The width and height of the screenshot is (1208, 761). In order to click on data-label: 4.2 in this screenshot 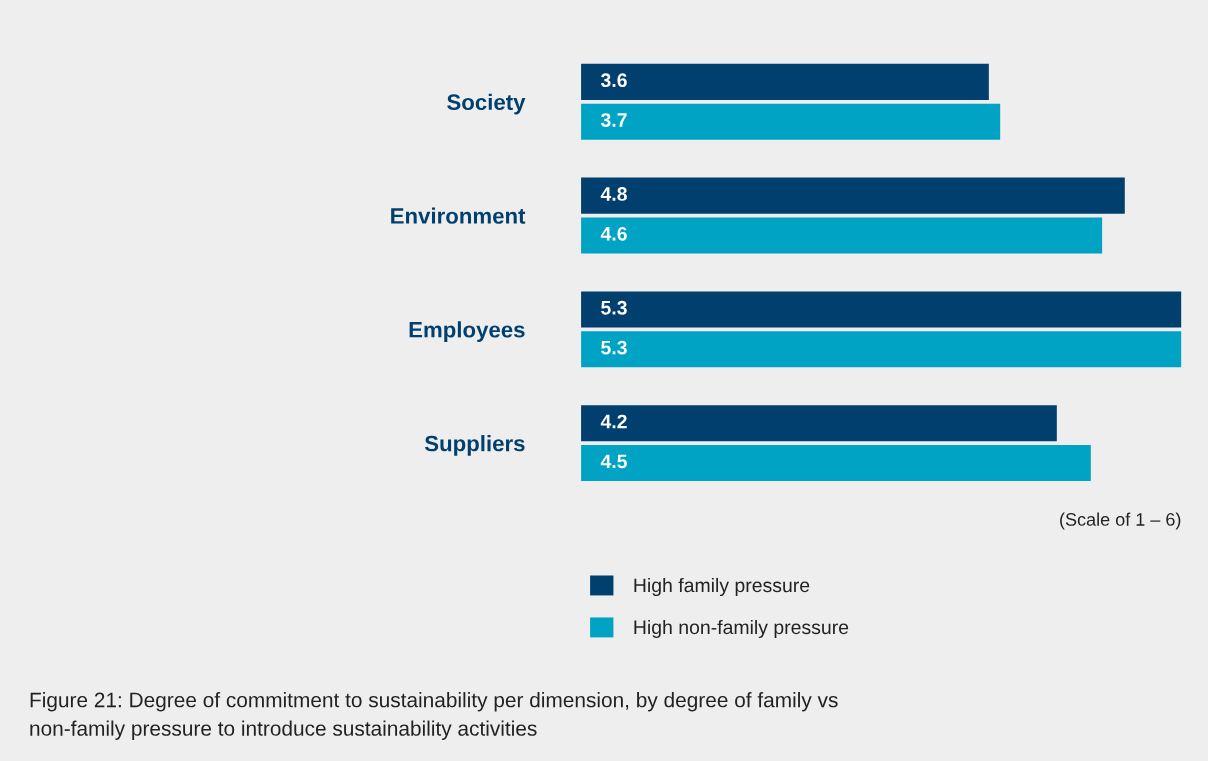, I will do `click(613, 421)`.